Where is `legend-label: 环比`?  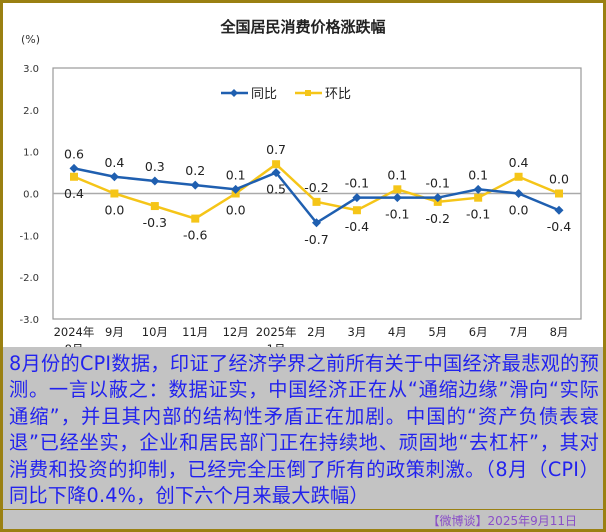
legend-label: 环比 is located at coordinates (338, 94).